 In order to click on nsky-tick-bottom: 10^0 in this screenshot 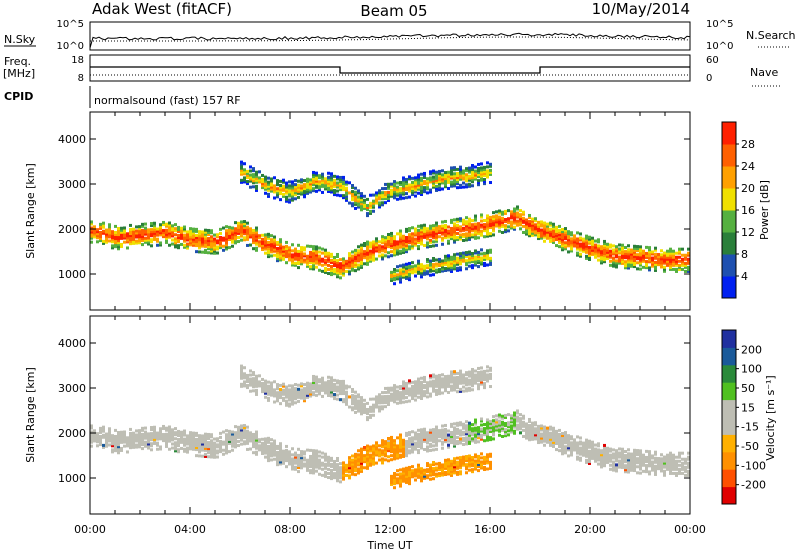, I will do `click(70, 46)`.